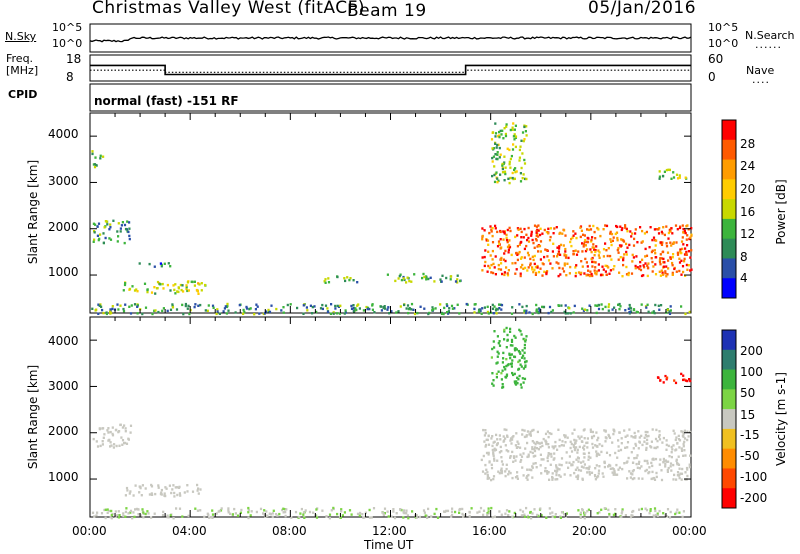 The image size is (800, 554). What do you see at coordinates (729, 169) in the screenshot?
I see `colorbar-segment` at bounding box center [729, 169].